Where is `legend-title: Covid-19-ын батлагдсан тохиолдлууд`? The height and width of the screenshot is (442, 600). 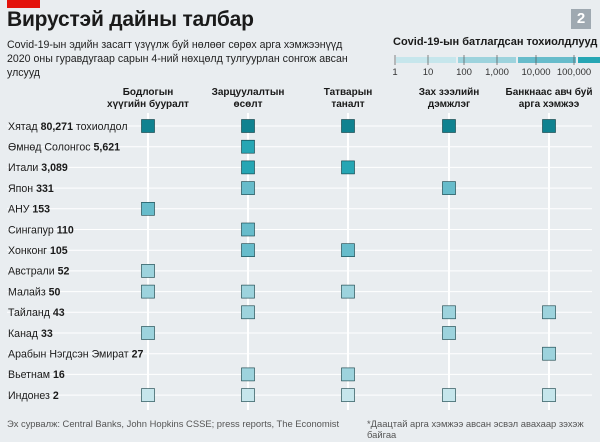 legend-title: Covid-19-ын батлагдсан тохиолдлууд is located at coordinates (495, 42).